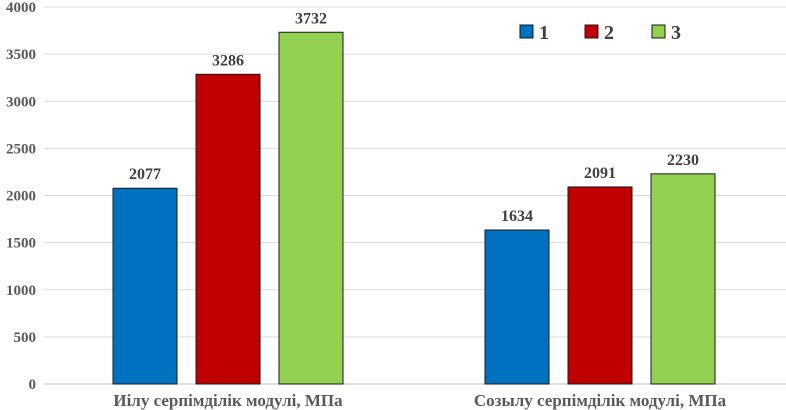 The height and width of the screenshot is (410, 786). What do you see at coordinates (676, 33) in the screenshot?
I see `legend-label: 3` at bounding box center [676, 33].